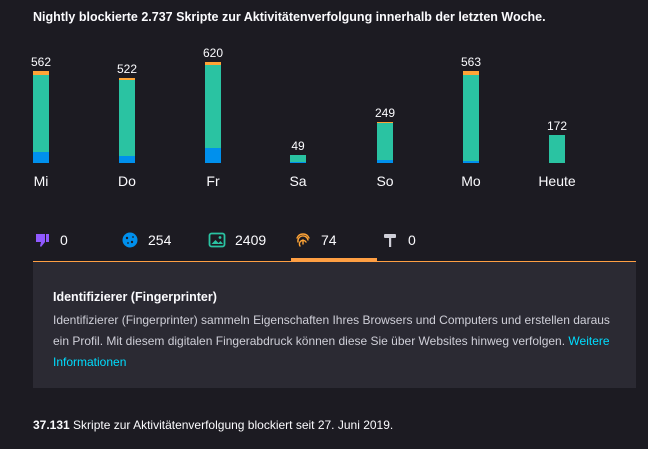 The width and height of the screenshot is (648, 449). I want to click on bar-total-label: 172, so click(557, 125).